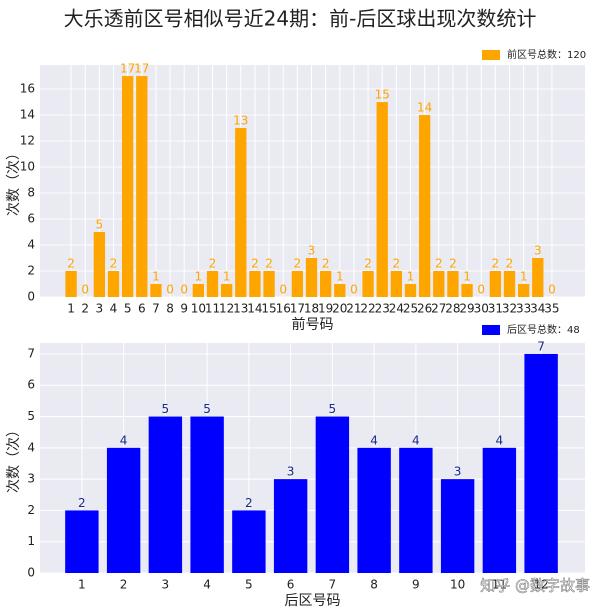 This screenshot has height=610, width=600. What do you see at coordinates (495, 309) in the screenshot?
I see `x-tick-label: 31` at bounding box center [495, 309].